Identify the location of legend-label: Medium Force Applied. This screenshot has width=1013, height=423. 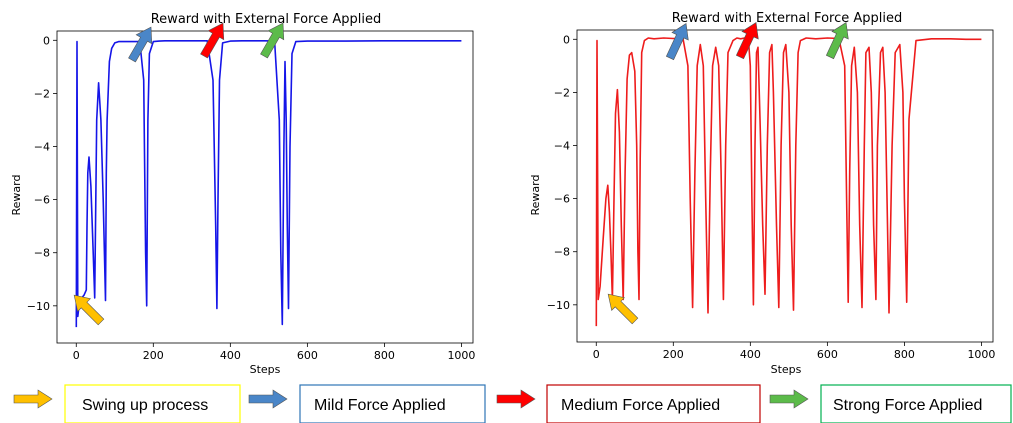
(640, 405).